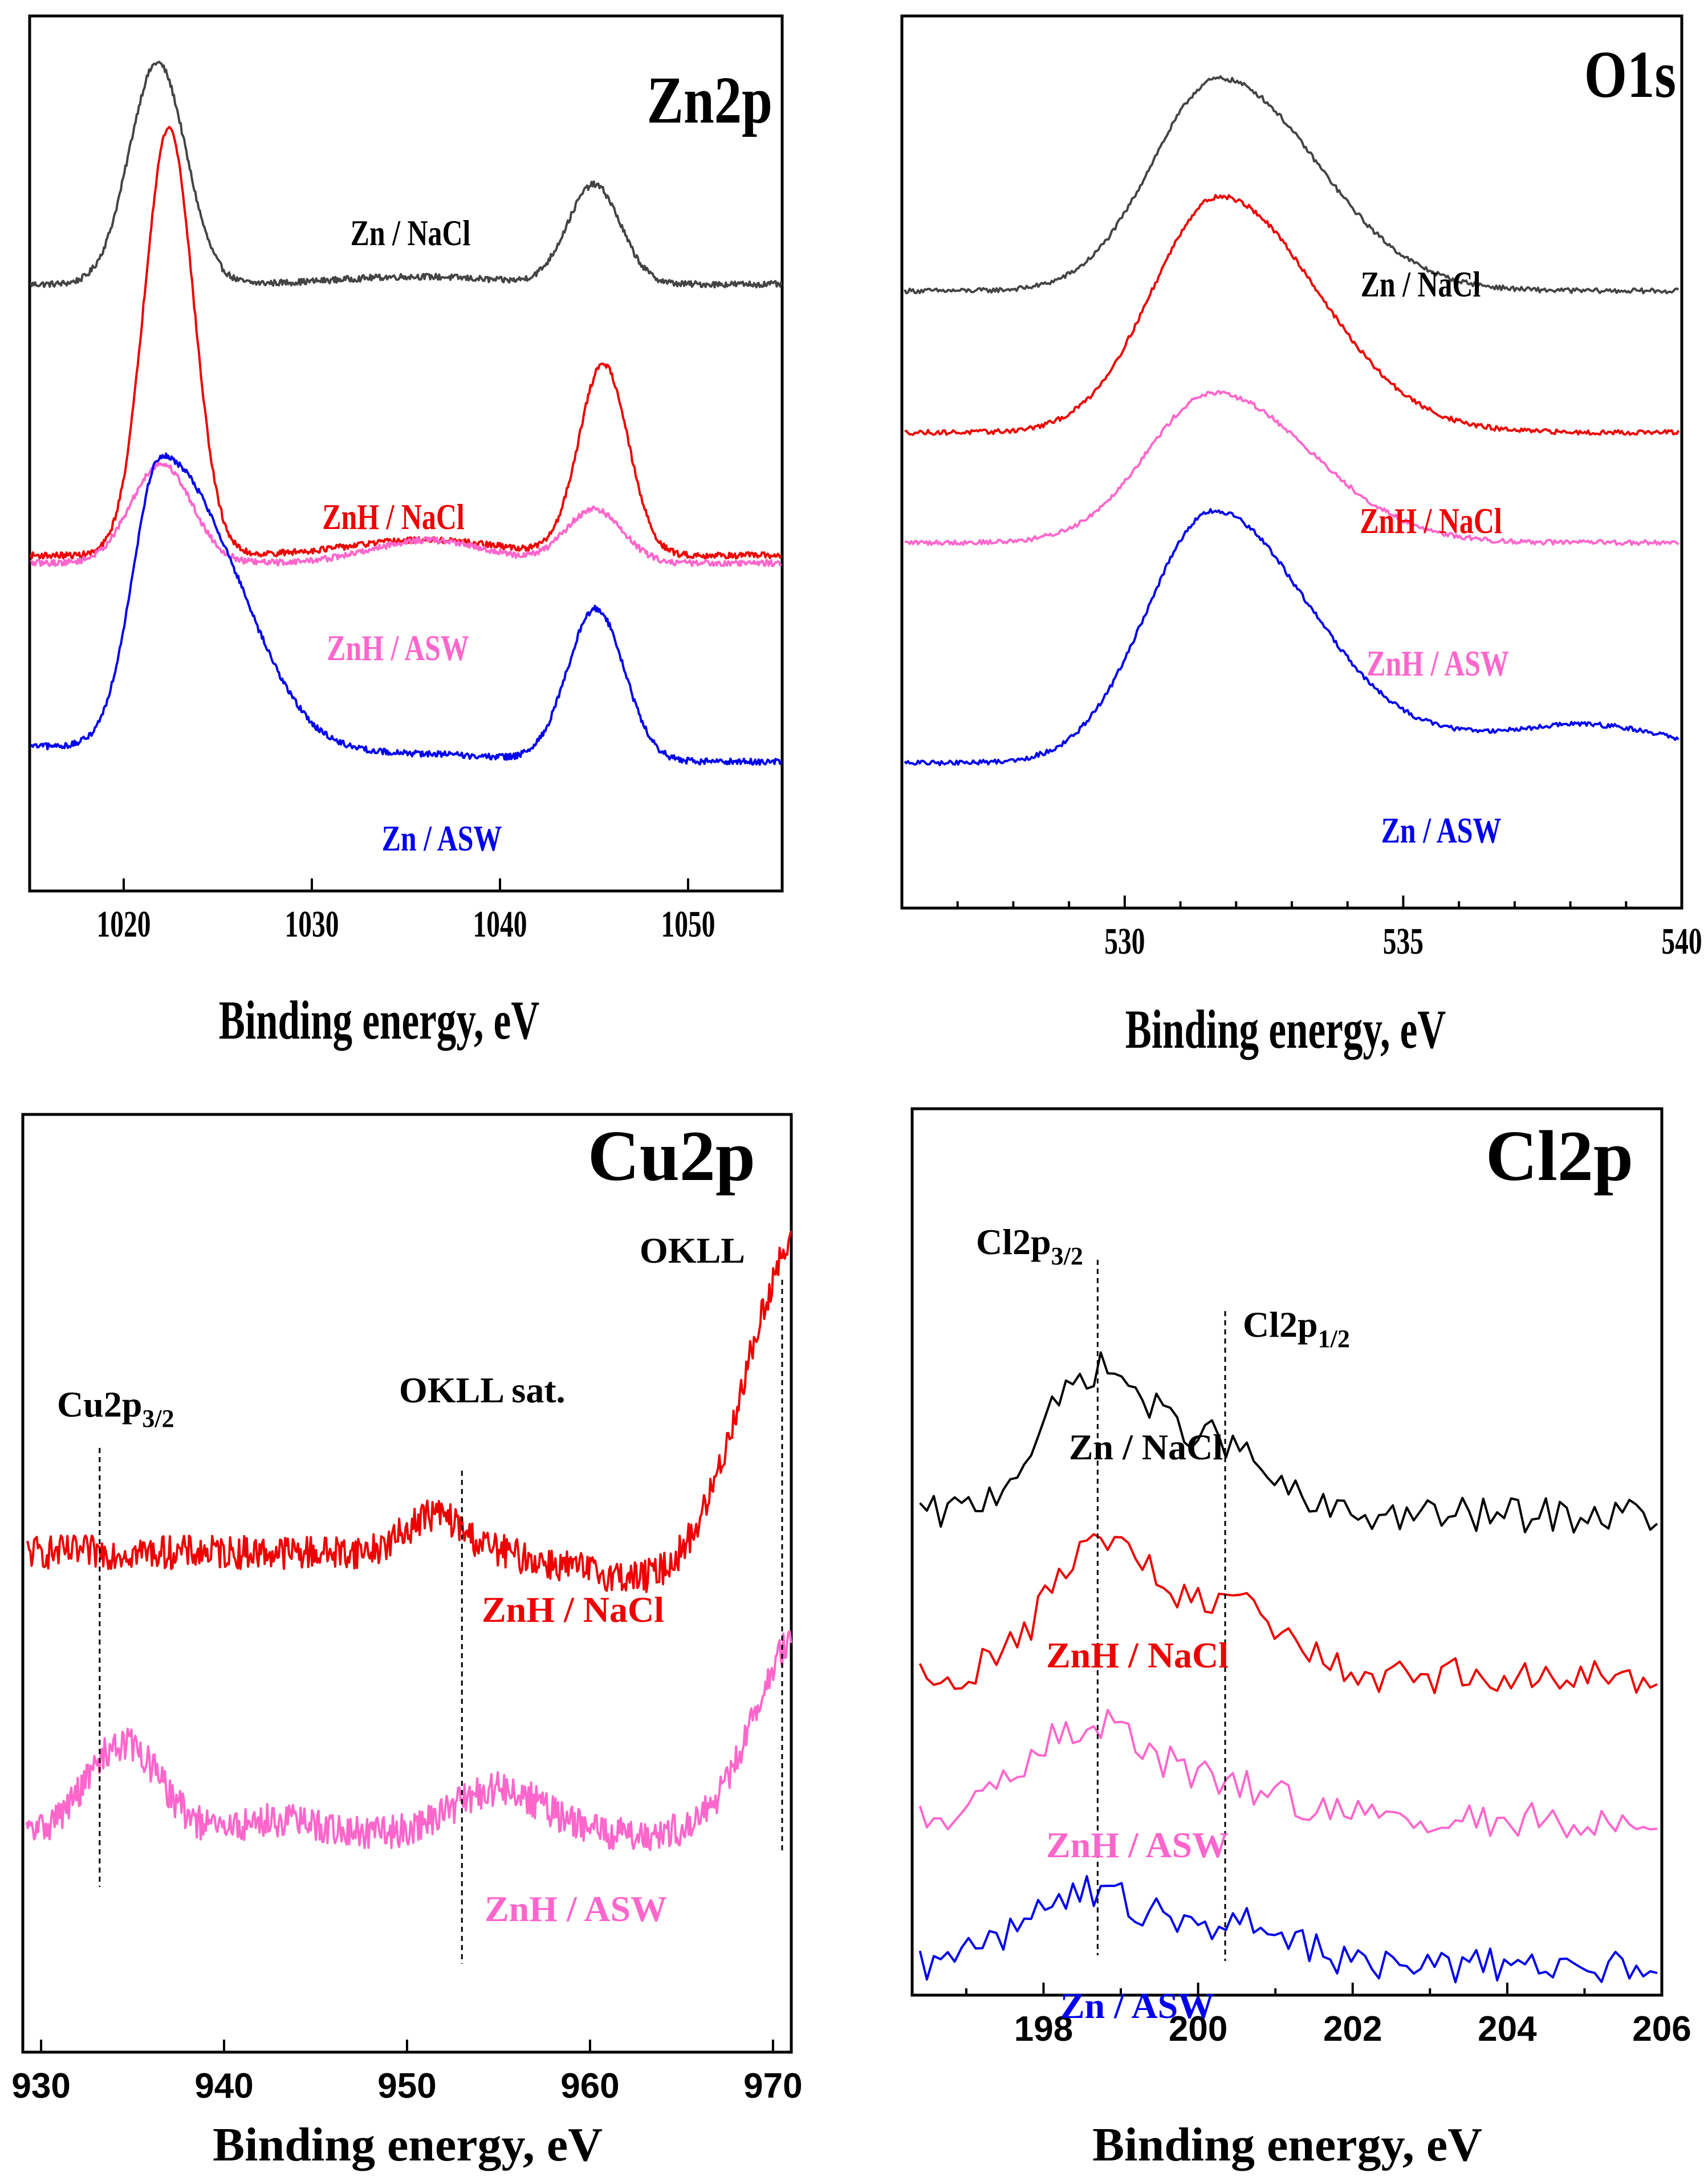 This screenshot has width=1708, height=2177. I want to click on x-tick-label: 200, so click(1198, 2029).